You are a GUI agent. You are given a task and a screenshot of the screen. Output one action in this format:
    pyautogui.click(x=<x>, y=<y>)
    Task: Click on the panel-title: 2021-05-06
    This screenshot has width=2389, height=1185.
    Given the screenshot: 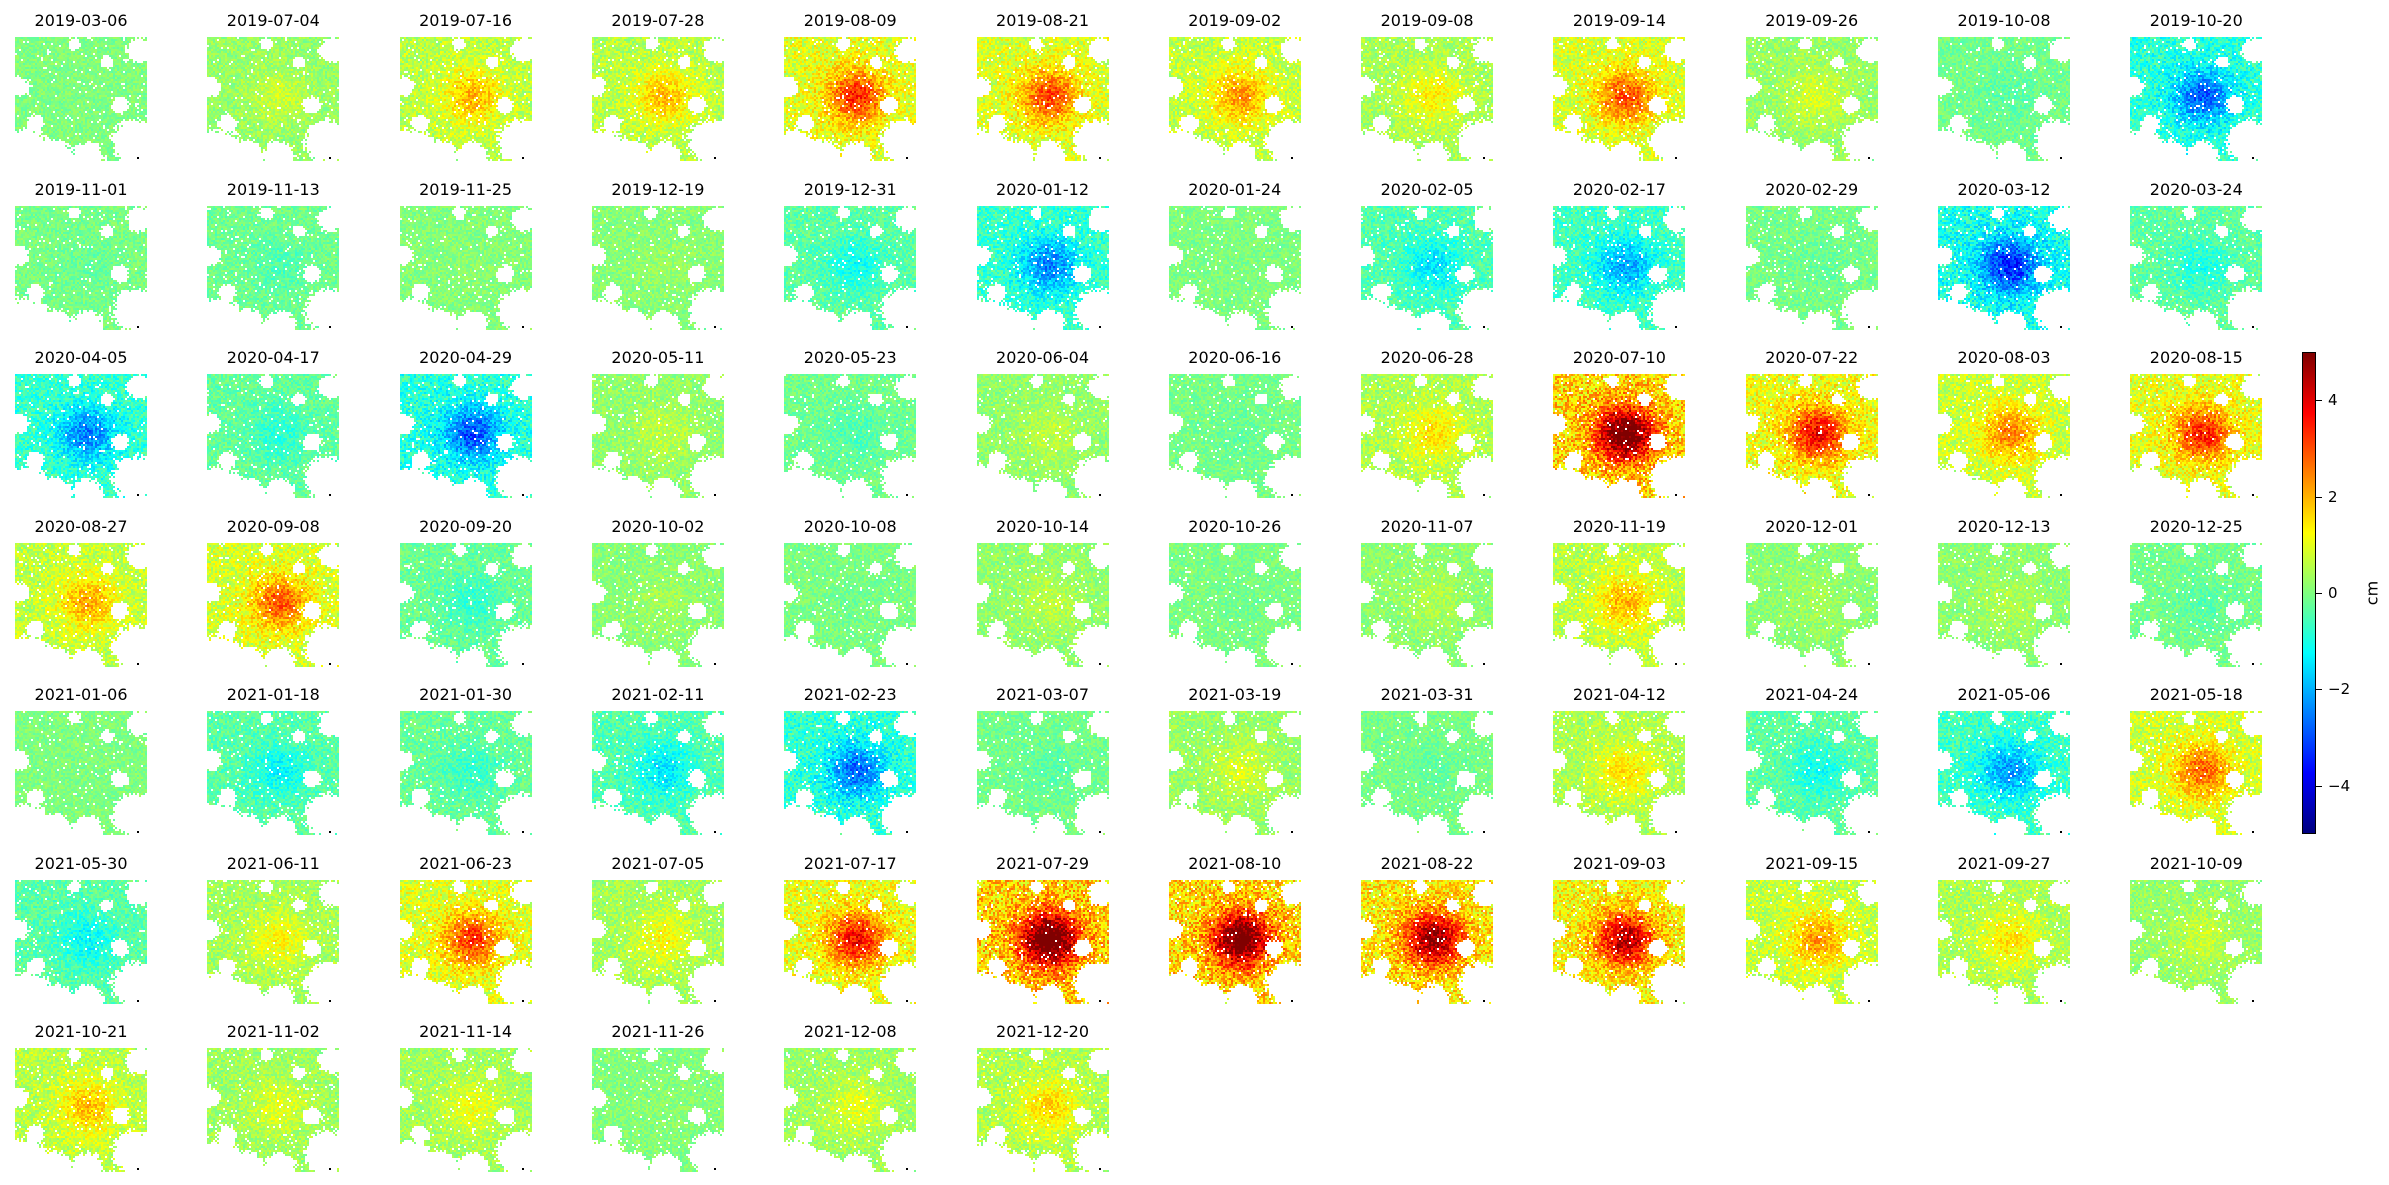 What is the action you would take?
    pyautogui.click(x=2004, y=694)
    